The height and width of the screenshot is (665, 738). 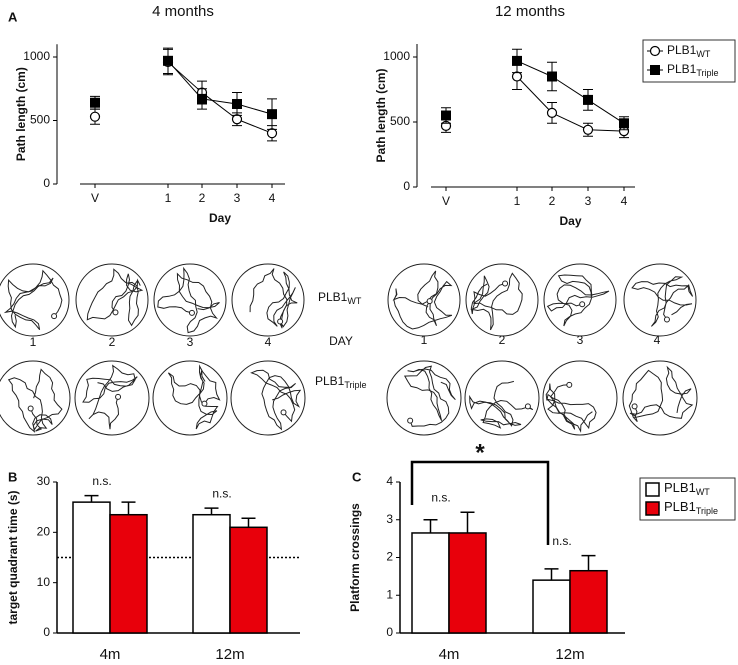 I want to click on y-tick-label: 30, so click(x=44, y=481).